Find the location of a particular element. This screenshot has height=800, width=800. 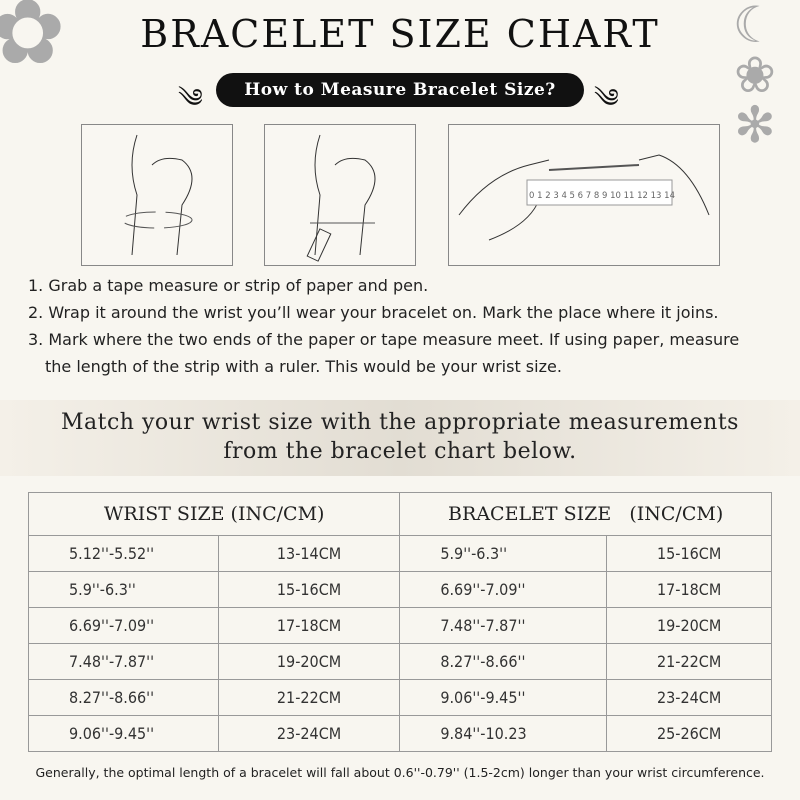

banner-line-2: from the bracelet chart below. is located at coordinates (400, 451).